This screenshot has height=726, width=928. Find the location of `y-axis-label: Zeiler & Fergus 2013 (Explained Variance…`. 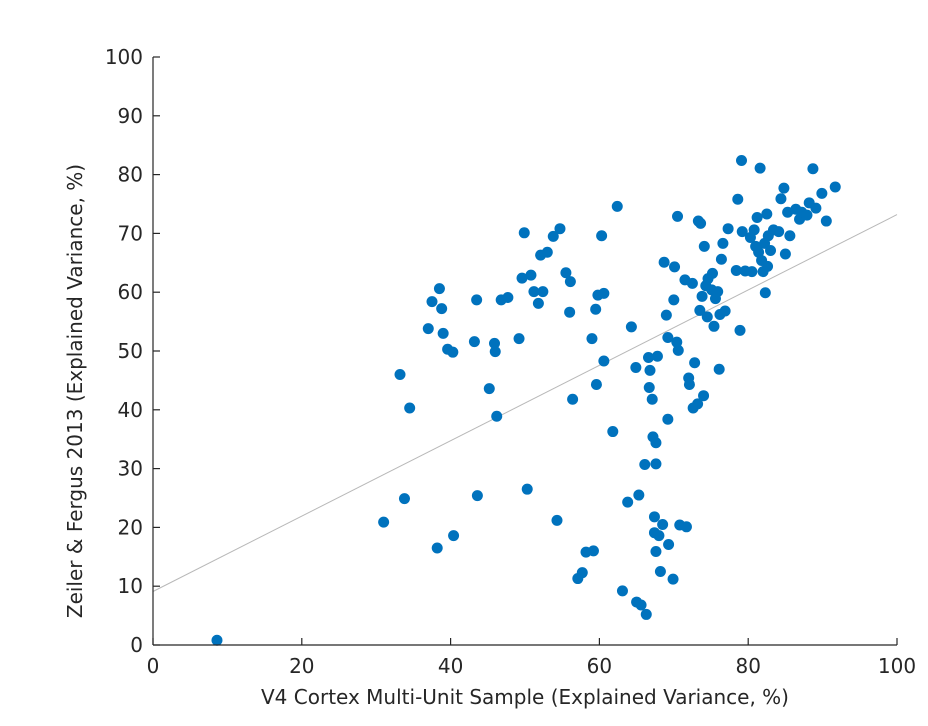

y-axis-label: Zeiler & Fergus 2013 (Explained Variance… is located at coordinates (75, 391).